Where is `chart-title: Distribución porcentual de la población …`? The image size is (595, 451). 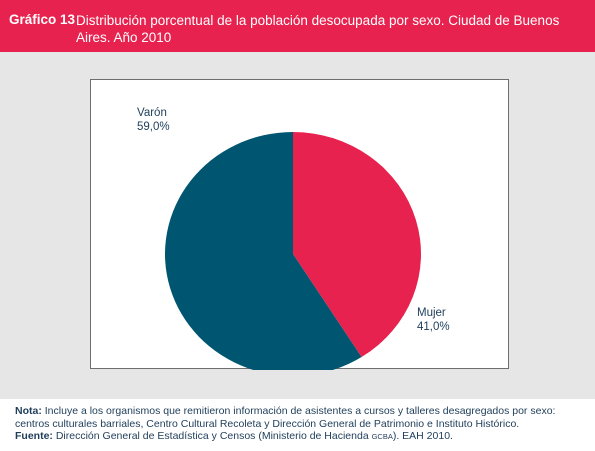
chart-title: Distribución porcentual de la población … is located at coordinates (318, 29).